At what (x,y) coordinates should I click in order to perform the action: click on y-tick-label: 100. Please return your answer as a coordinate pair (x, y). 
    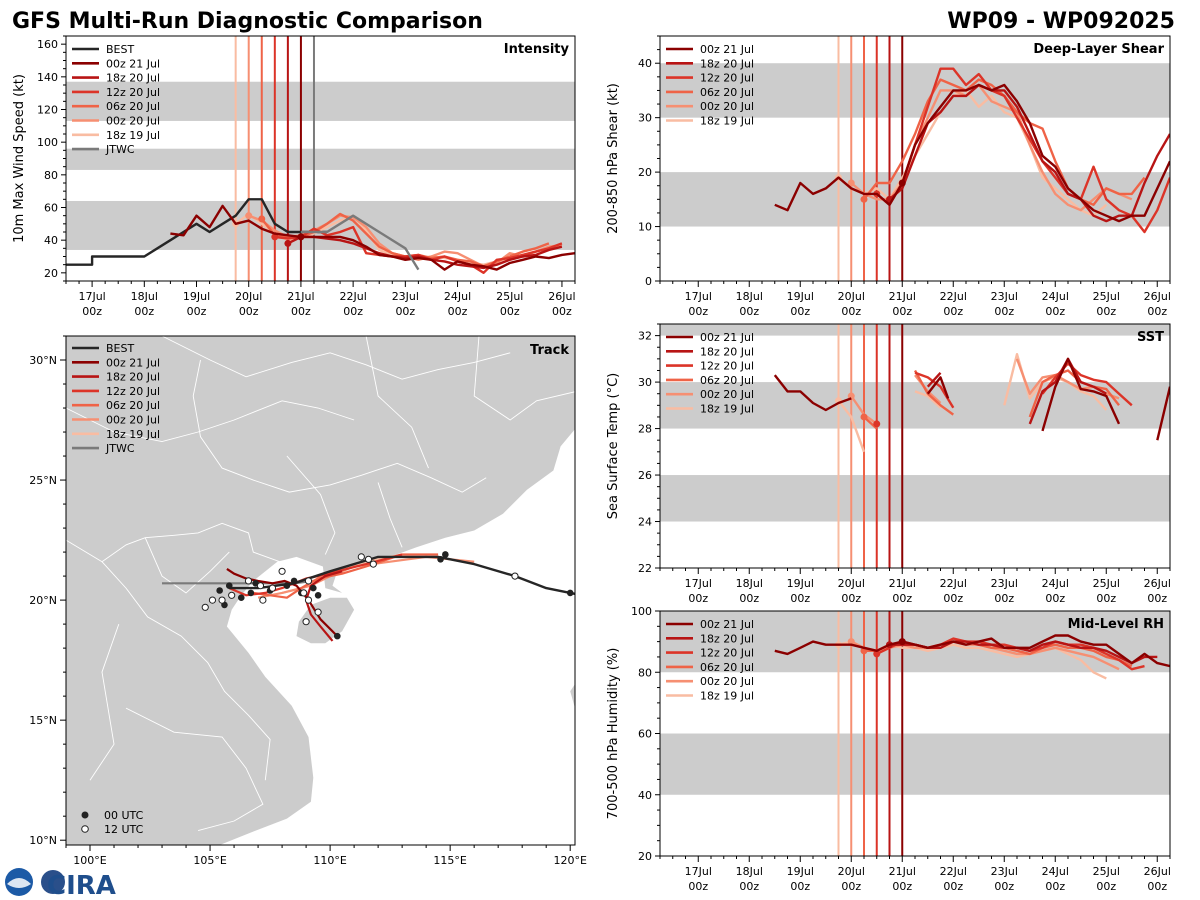
    Looking at the image, I should click on (47, 142).